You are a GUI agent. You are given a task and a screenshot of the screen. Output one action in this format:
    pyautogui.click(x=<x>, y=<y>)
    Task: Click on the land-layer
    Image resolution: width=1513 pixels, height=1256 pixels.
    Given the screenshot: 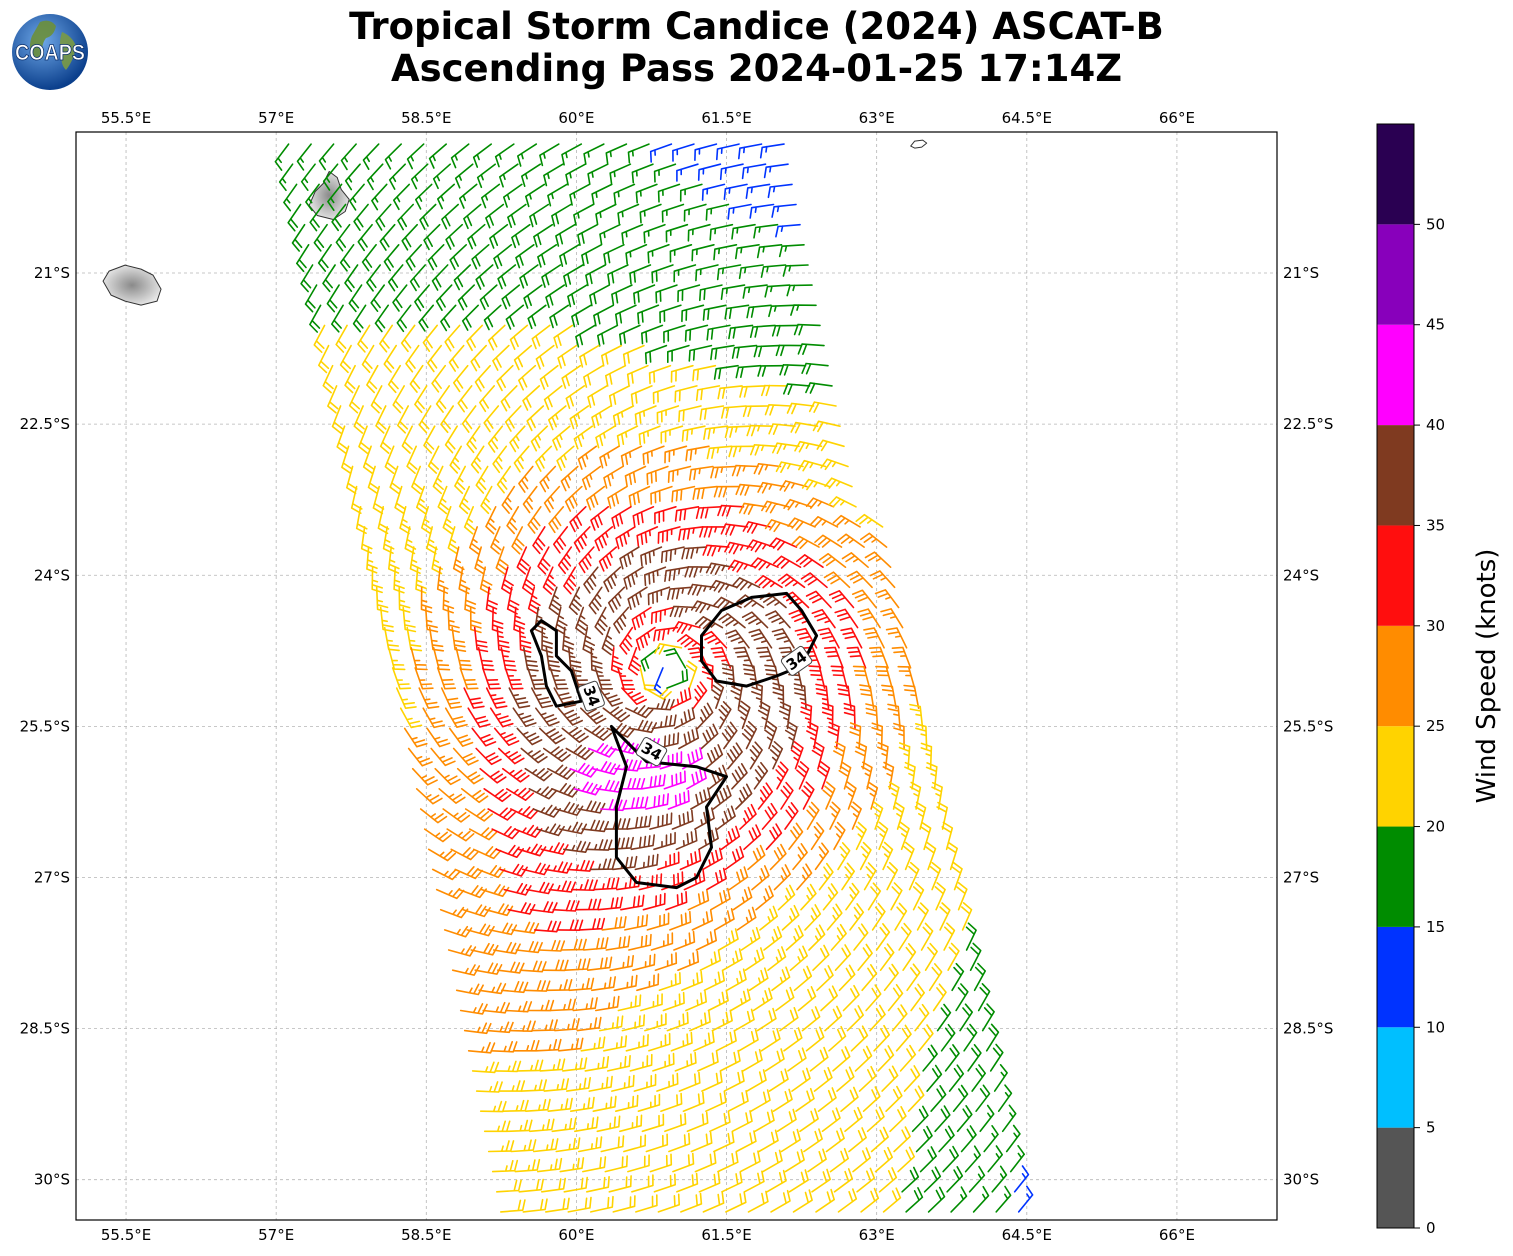 What is the action you would take?
    pyautogui.click(x=515, y=222)
    